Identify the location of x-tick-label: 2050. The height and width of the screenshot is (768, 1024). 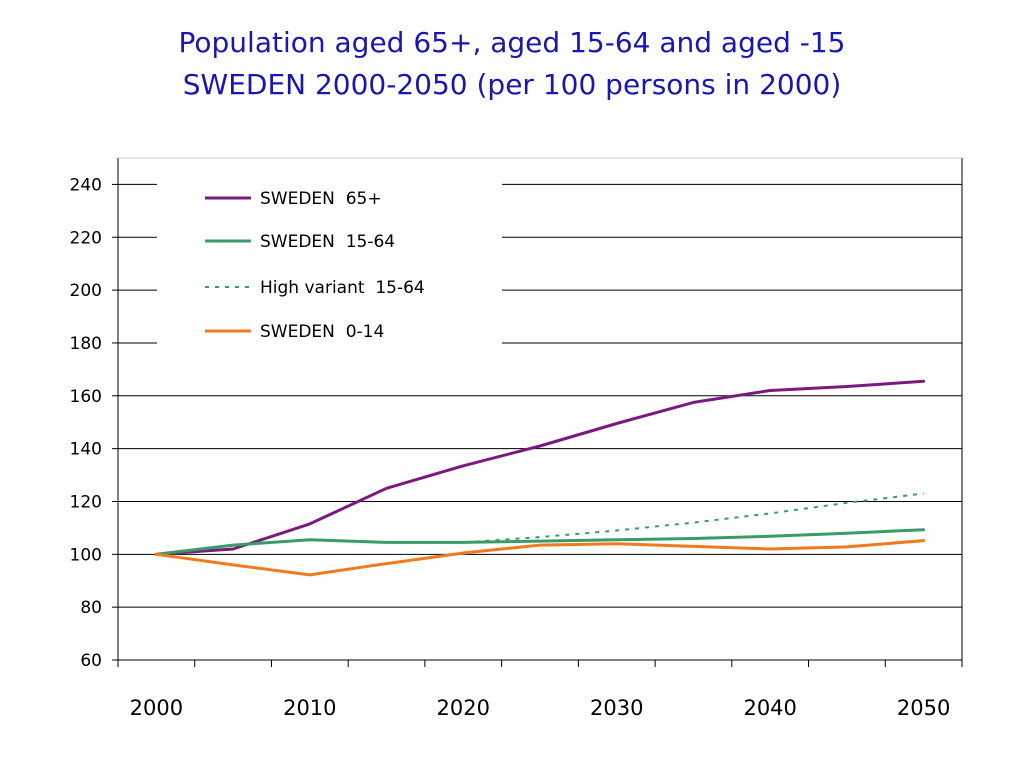
(923, 708).